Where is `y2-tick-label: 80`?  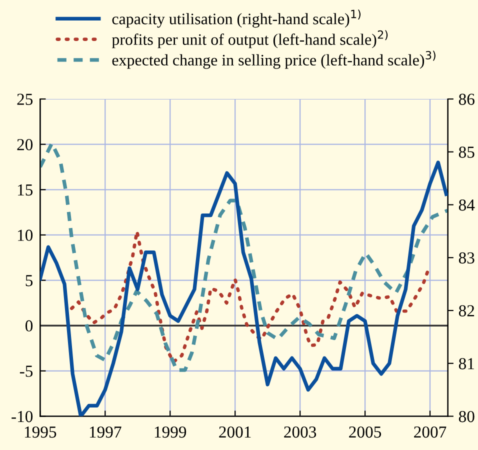
y2-tick-label: 80 is located at coordinates (466, 416).